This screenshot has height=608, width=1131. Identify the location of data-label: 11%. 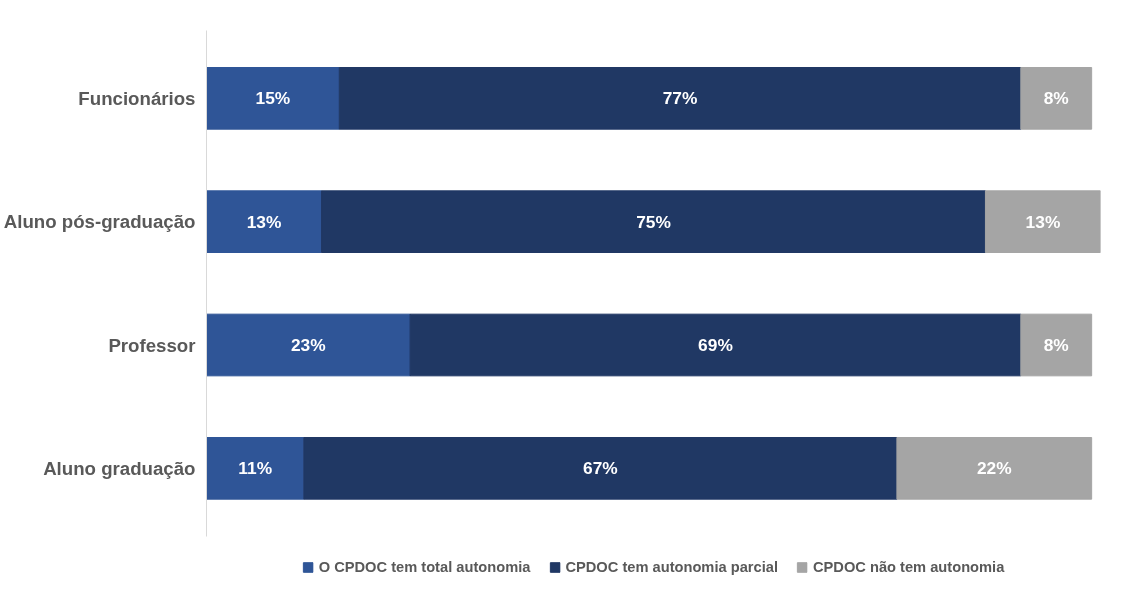
(255, 468).